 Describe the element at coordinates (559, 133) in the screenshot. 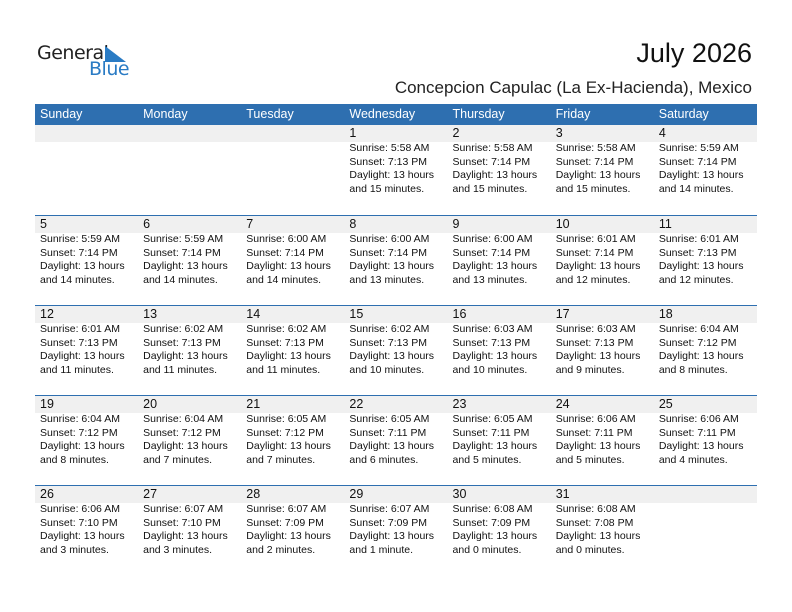

I see `day-number: 3` at that location.